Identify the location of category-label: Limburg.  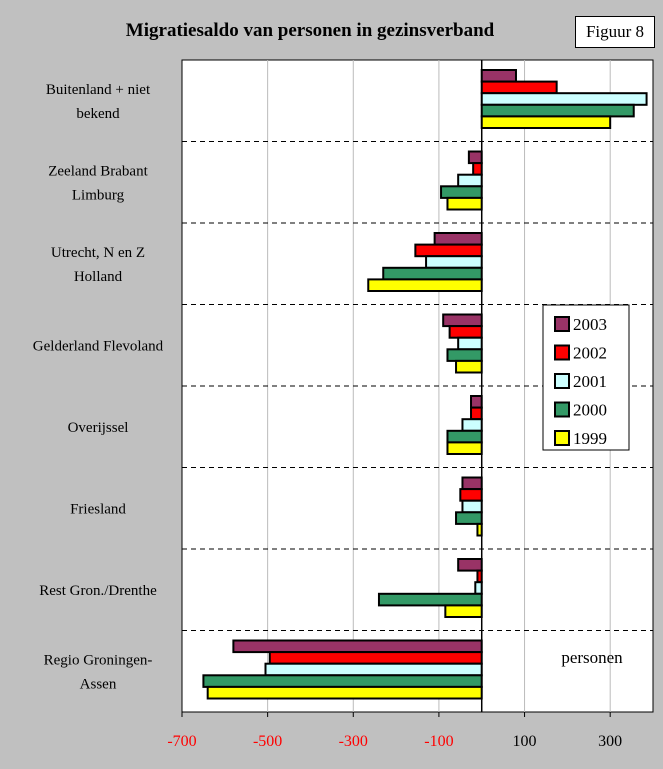
(98, 195).